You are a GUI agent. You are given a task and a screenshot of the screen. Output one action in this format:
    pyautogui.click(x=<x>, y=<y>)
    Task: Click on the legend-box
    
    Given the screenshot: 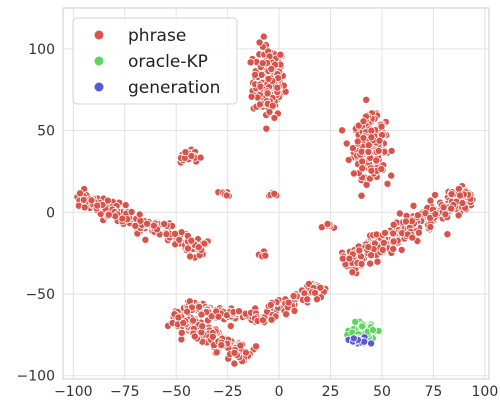 What is the action you would take?
    pyautogui.click(x=155, y=61)
    